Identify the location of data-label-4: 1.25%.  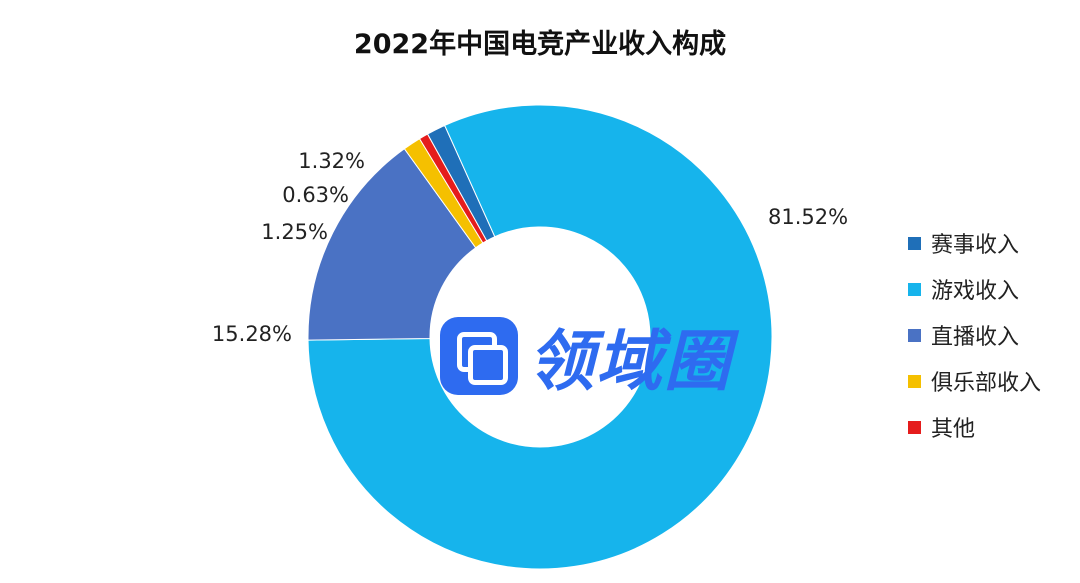
(294, 232).